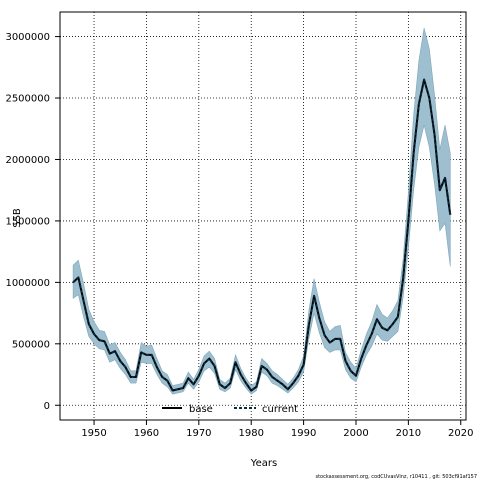 The width and height of the screenshot is (480, 480). What do you see at coordinates (146, 433) in the screenshot?
I see `x-tick-label: 1960` at bounding box center [146, 433].